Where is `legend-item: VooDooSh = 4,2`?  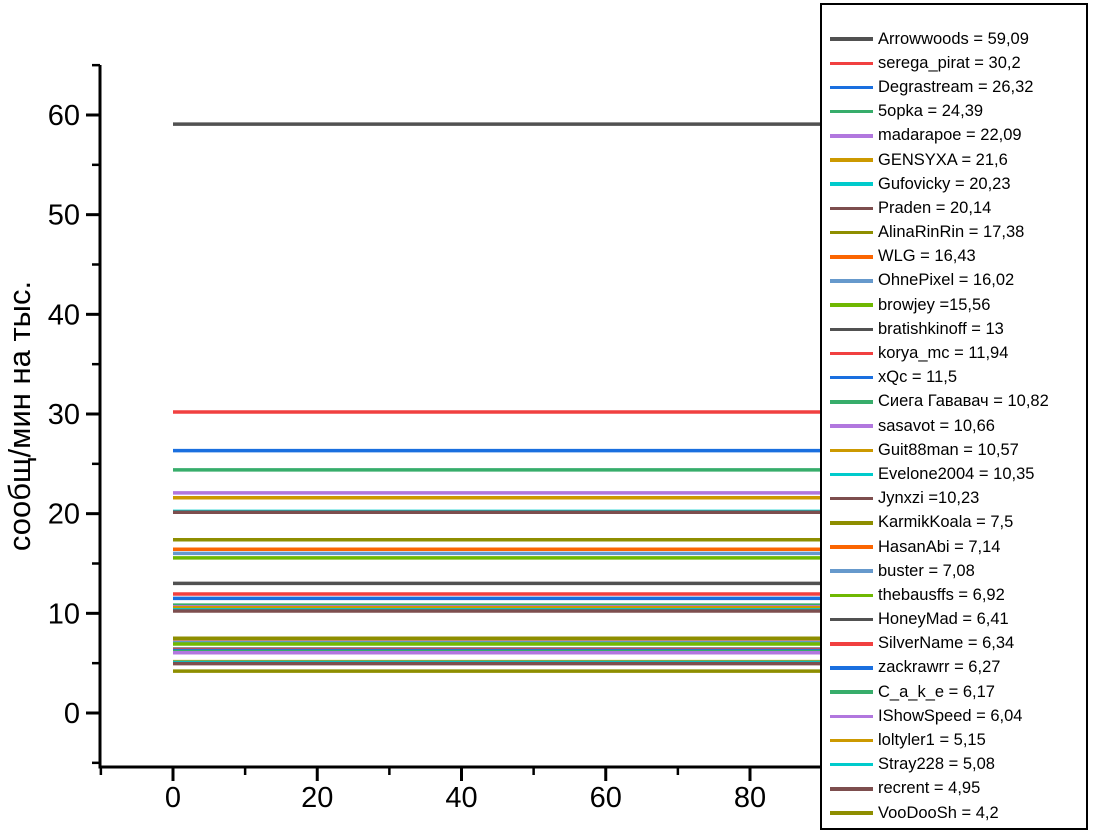 legend-item: VooDooSh = 4,2 is located at coordinates (954, 813).